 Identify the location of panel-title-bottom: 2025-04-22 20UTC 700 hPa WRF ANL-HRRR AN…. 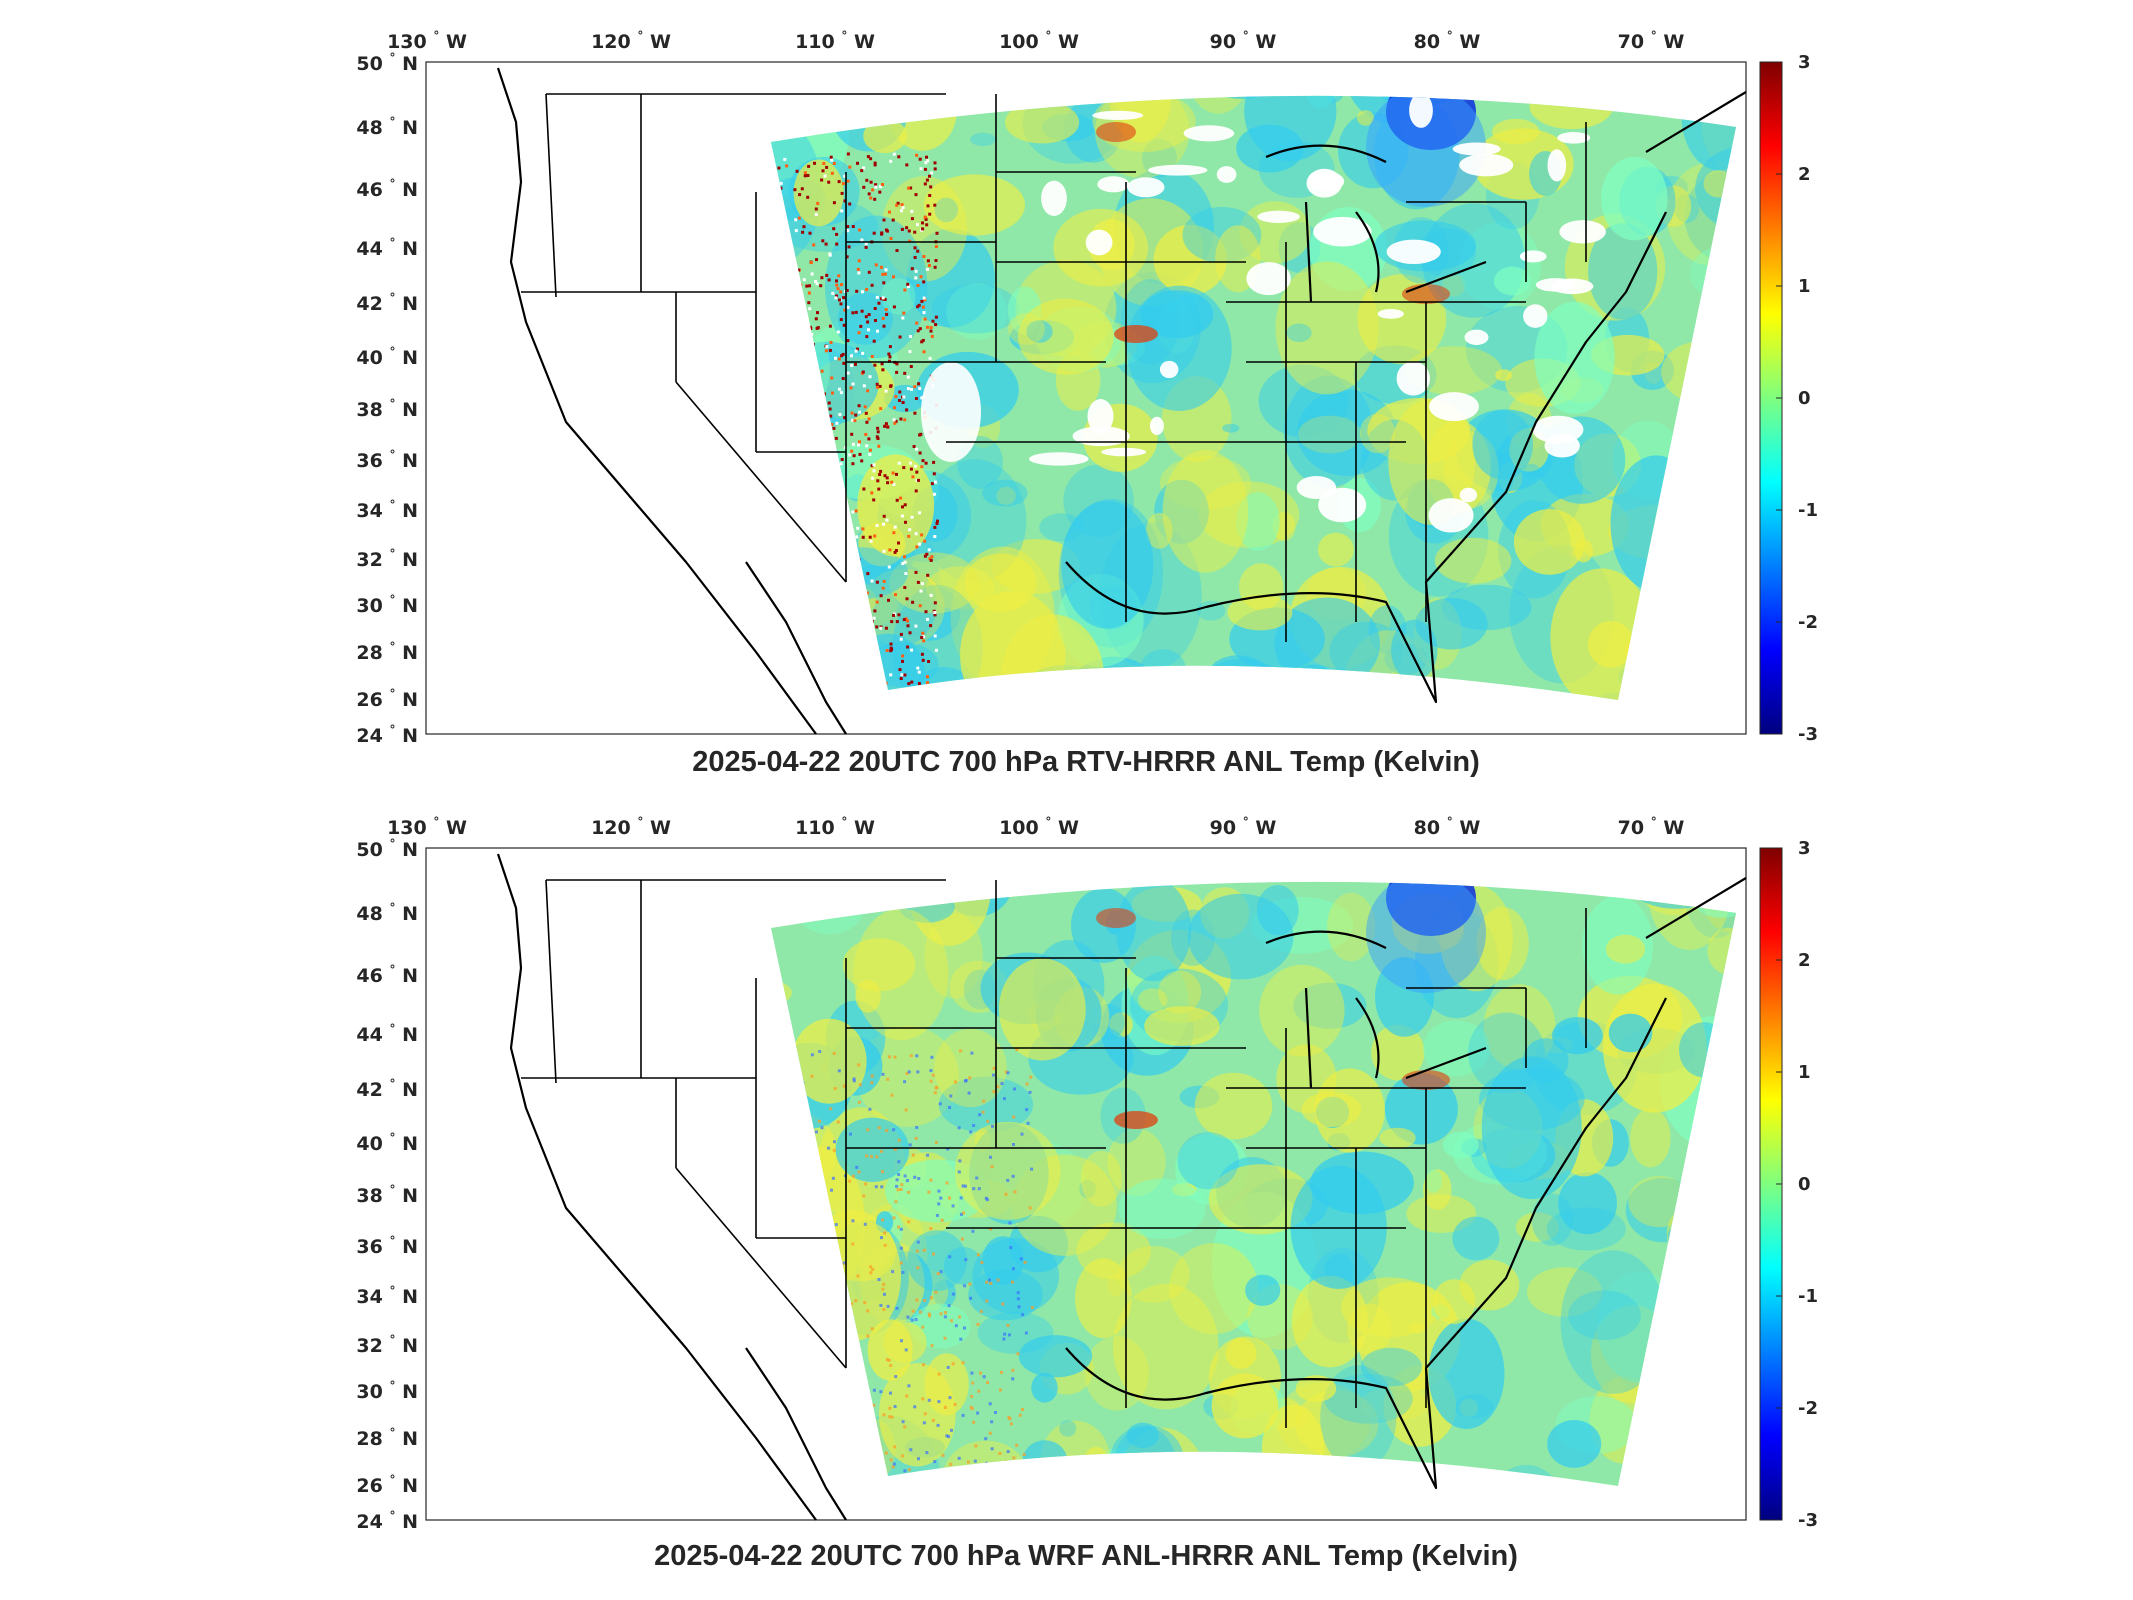
(1086, 1556).